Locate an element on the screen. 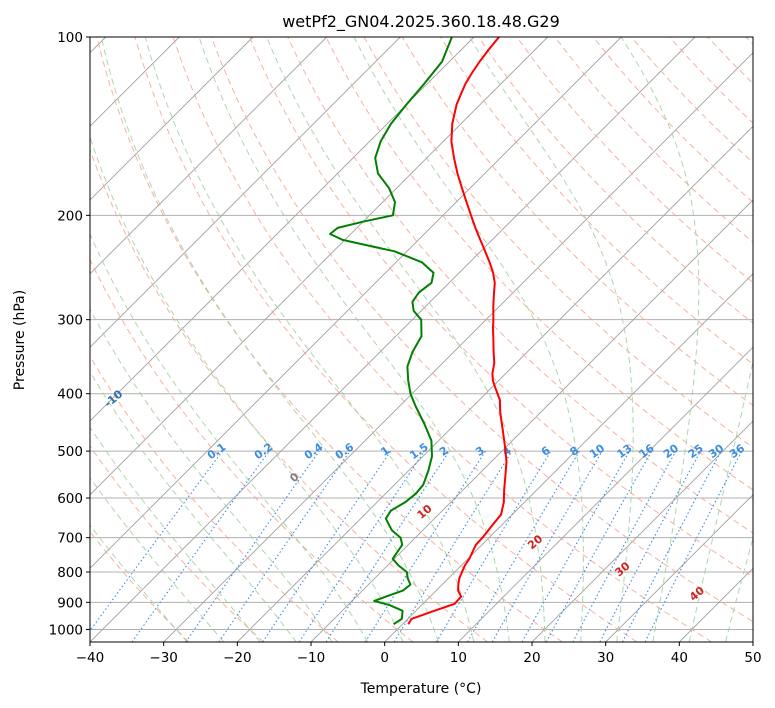 The width and height of the screenshot is (775, 708). y-tick-label: 800 is located at coordinates (70, 573).